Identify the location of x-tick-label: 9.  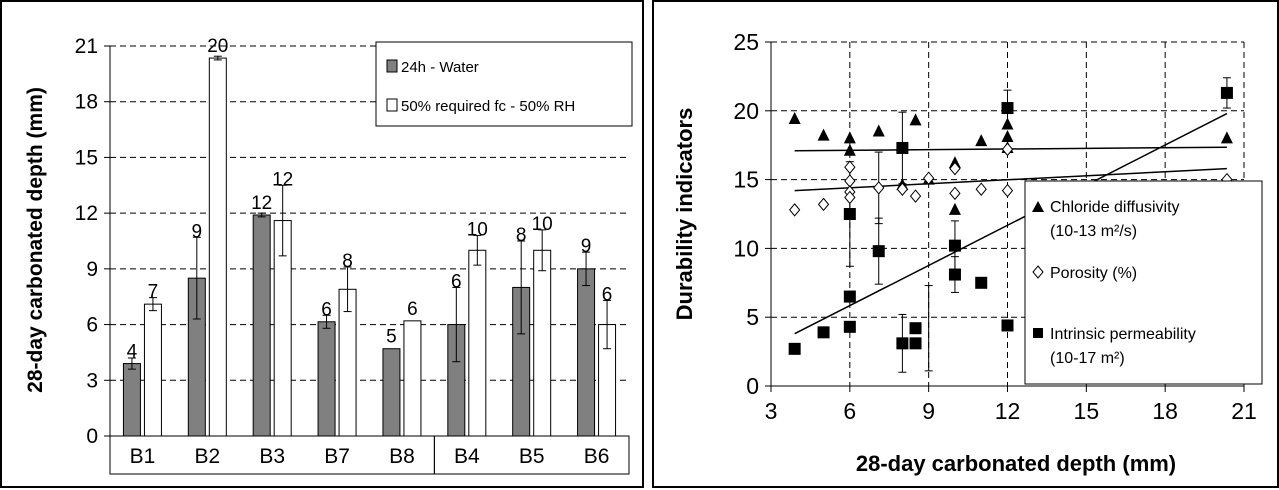
(928, 411).